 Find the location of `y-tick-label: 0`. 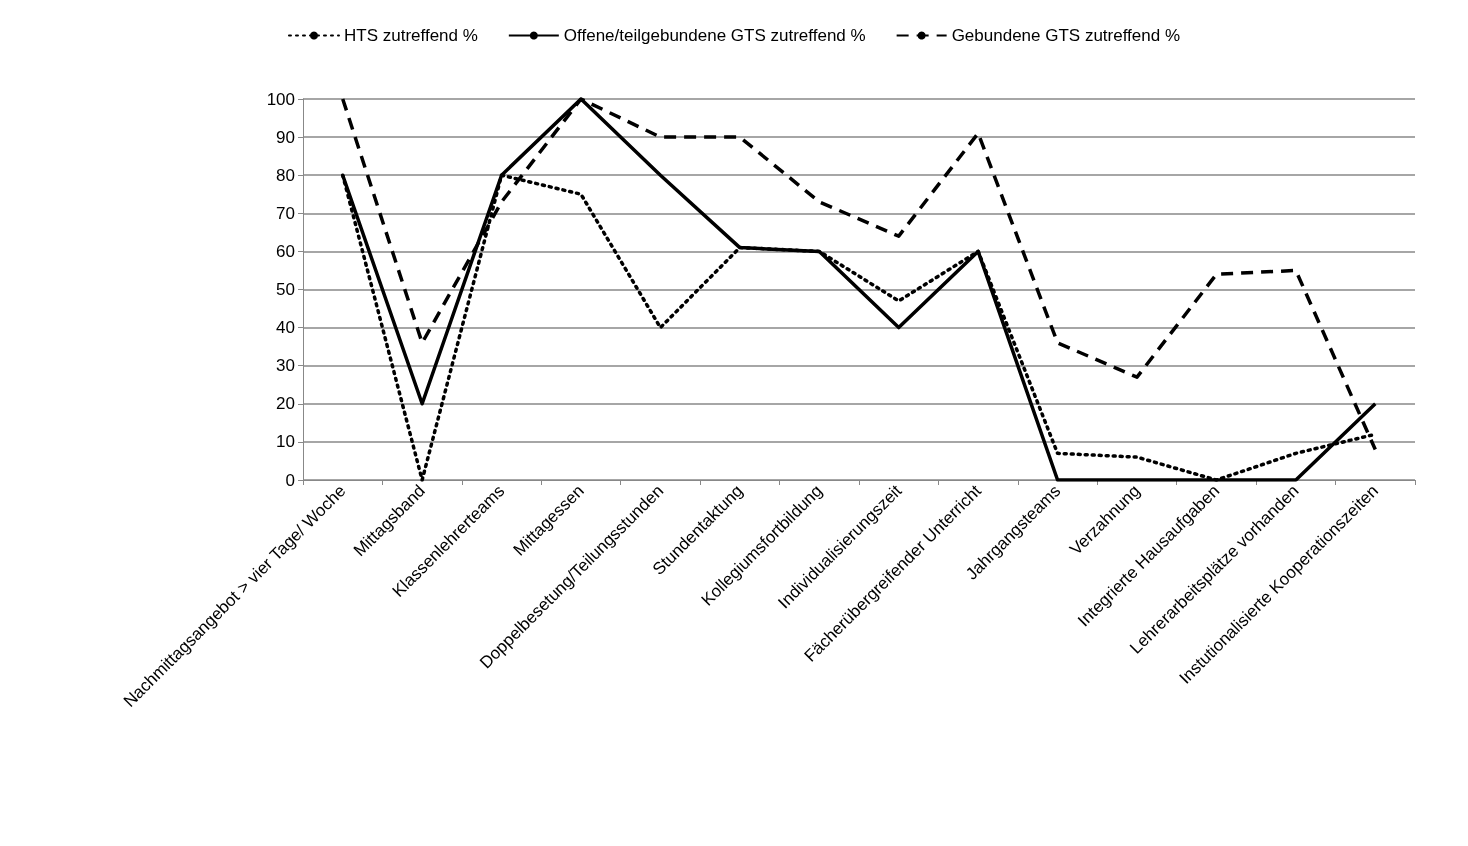

y-tick-label: 0 is located at coordinates (290, 480).